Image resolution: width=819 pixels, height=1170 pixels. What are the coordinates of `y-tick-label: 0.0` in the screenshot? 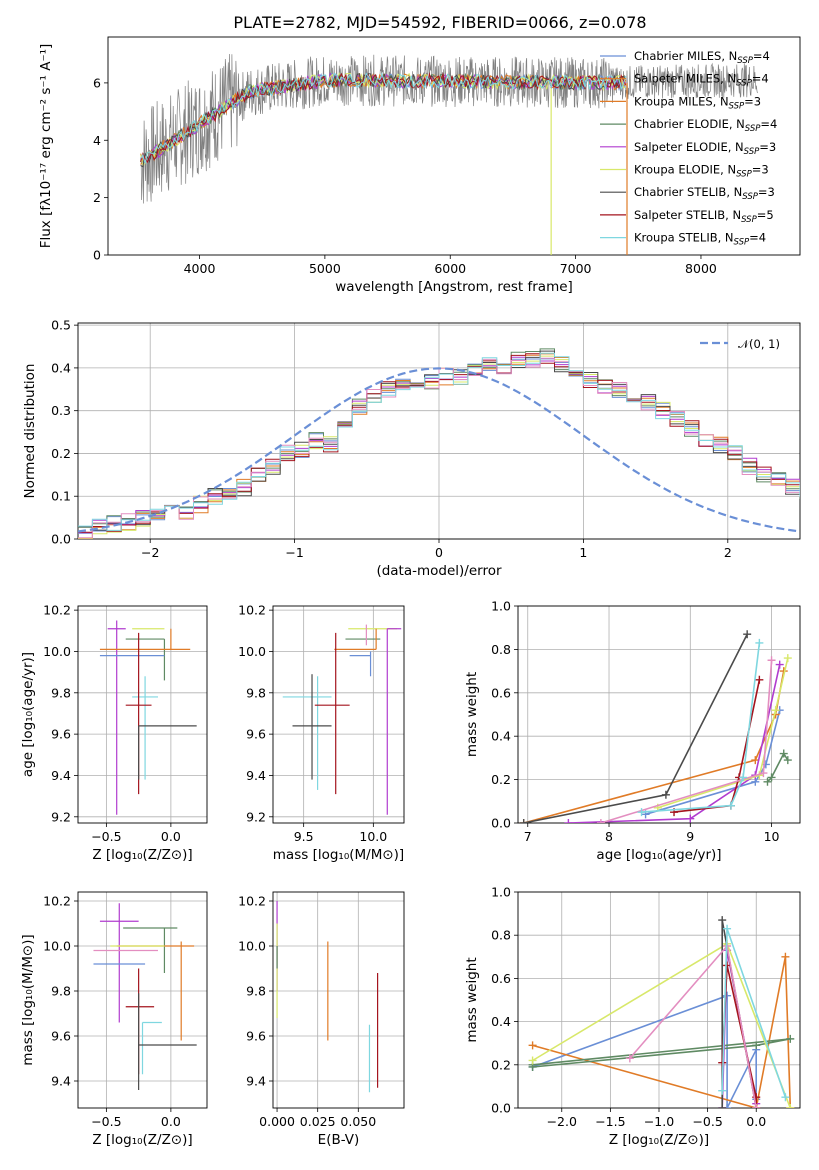 It's located at (501, 1108).